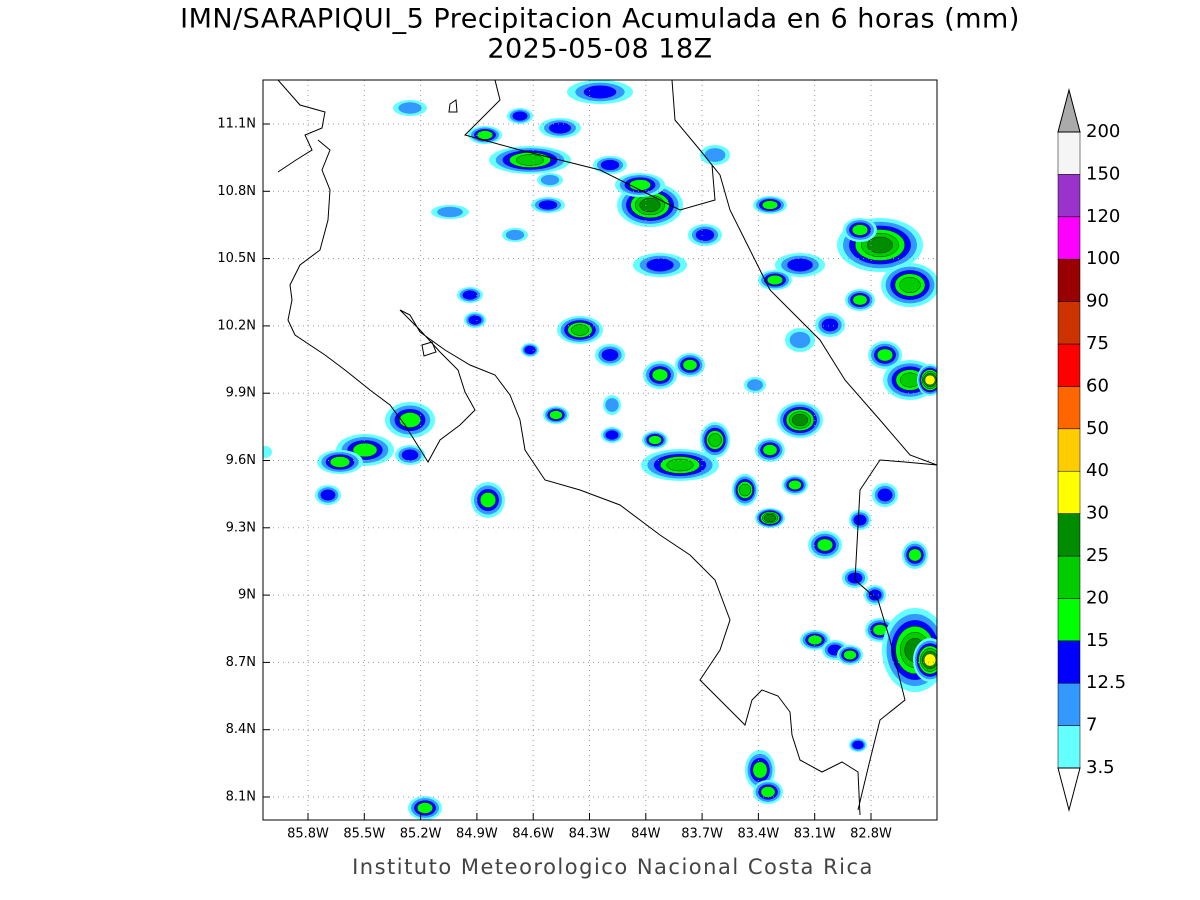 Image resolution: width=1200 pixels, height=900 pixels. I want to click on colorbar-label: 60, so click(1097, 385).